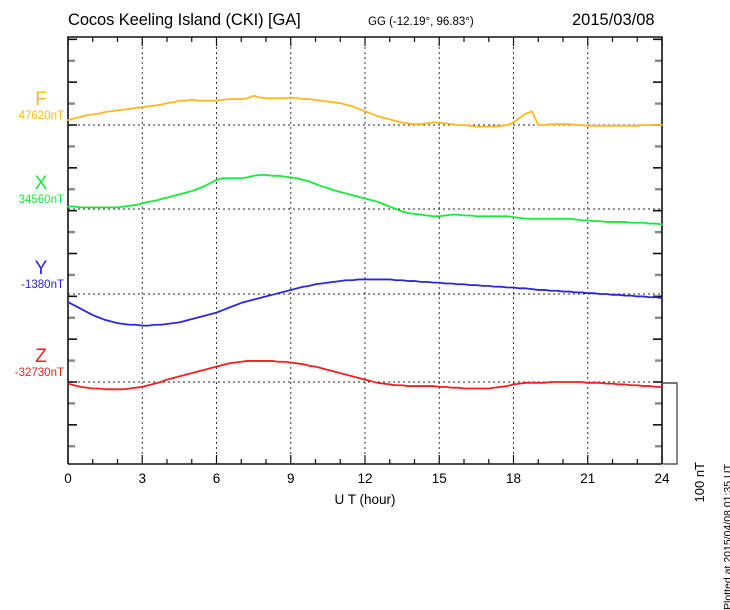  What do you see at coordinates (670, 423) in the screenshot?
I see `scale-bar` at bounding box center [670, 423].